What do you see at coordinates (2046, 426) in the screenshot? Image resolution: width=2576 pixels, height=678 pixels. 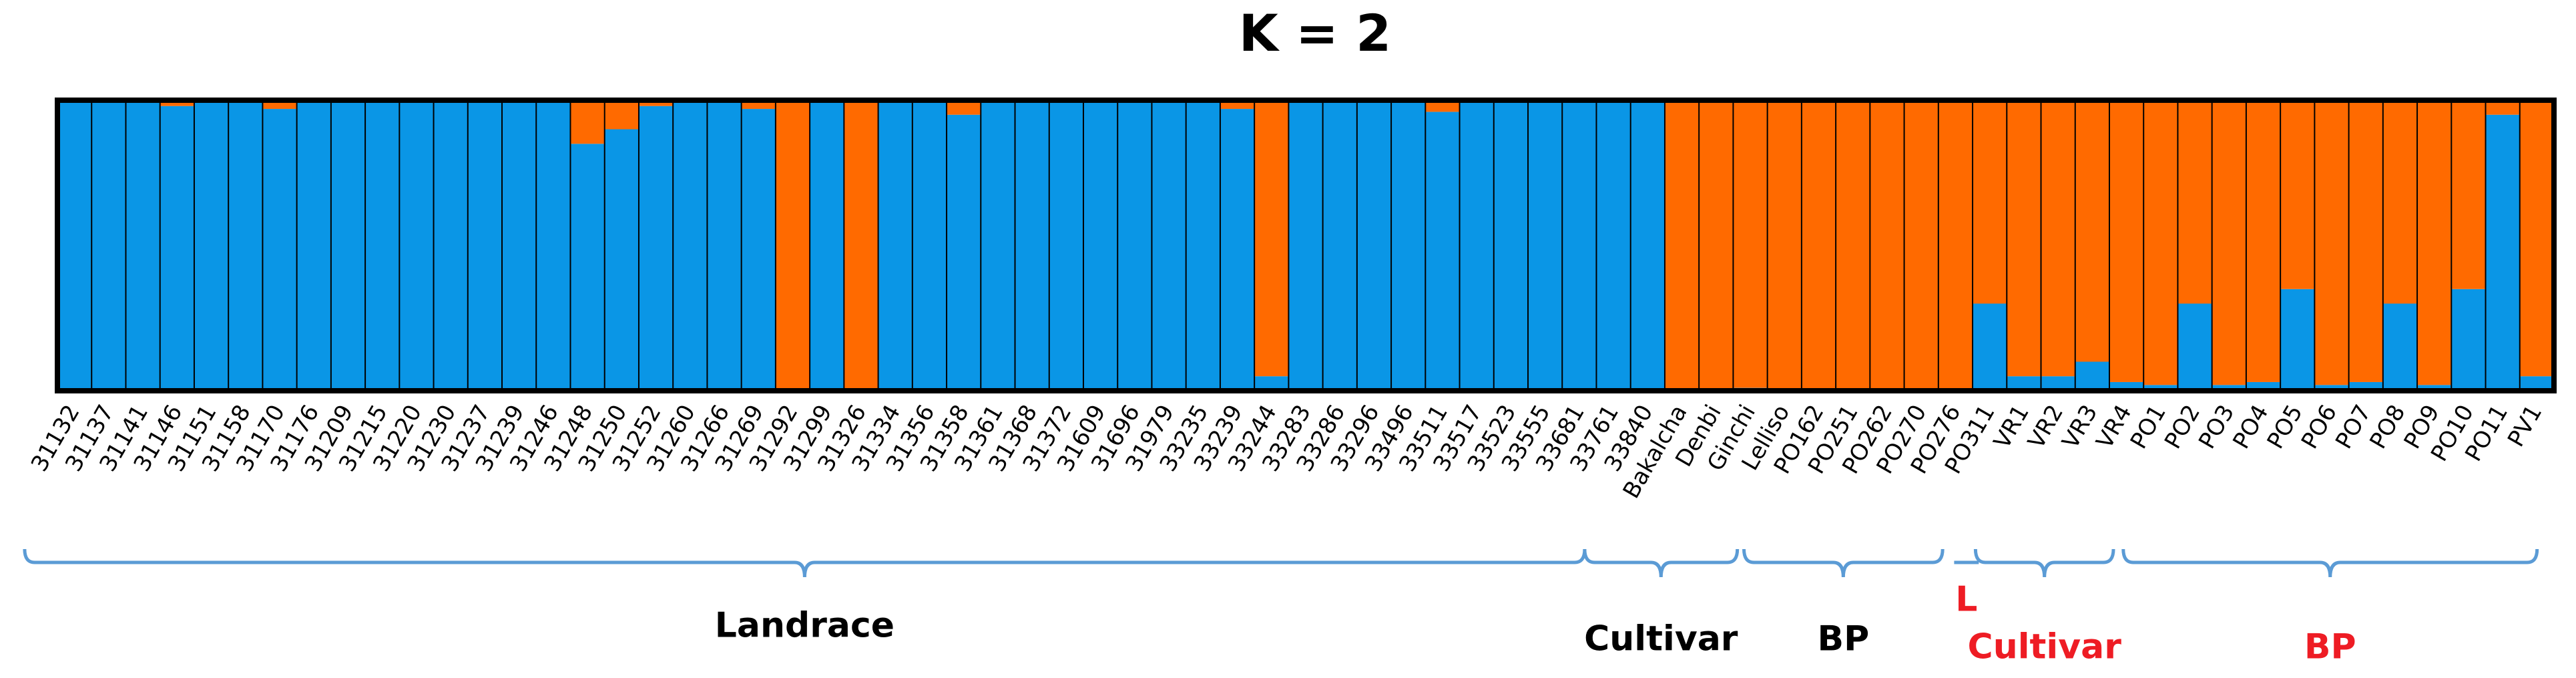 I see `x-tick-label: VR2` at bounding box center [2046, 426].